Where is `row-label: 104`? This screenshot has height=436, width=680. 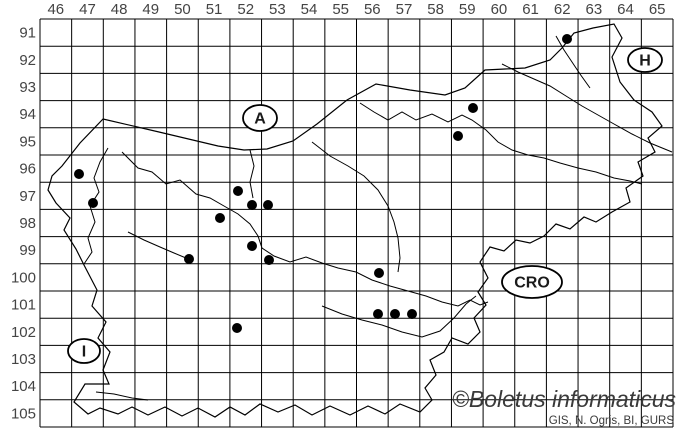
row-label: 104 is located at coordinates (23, 386).